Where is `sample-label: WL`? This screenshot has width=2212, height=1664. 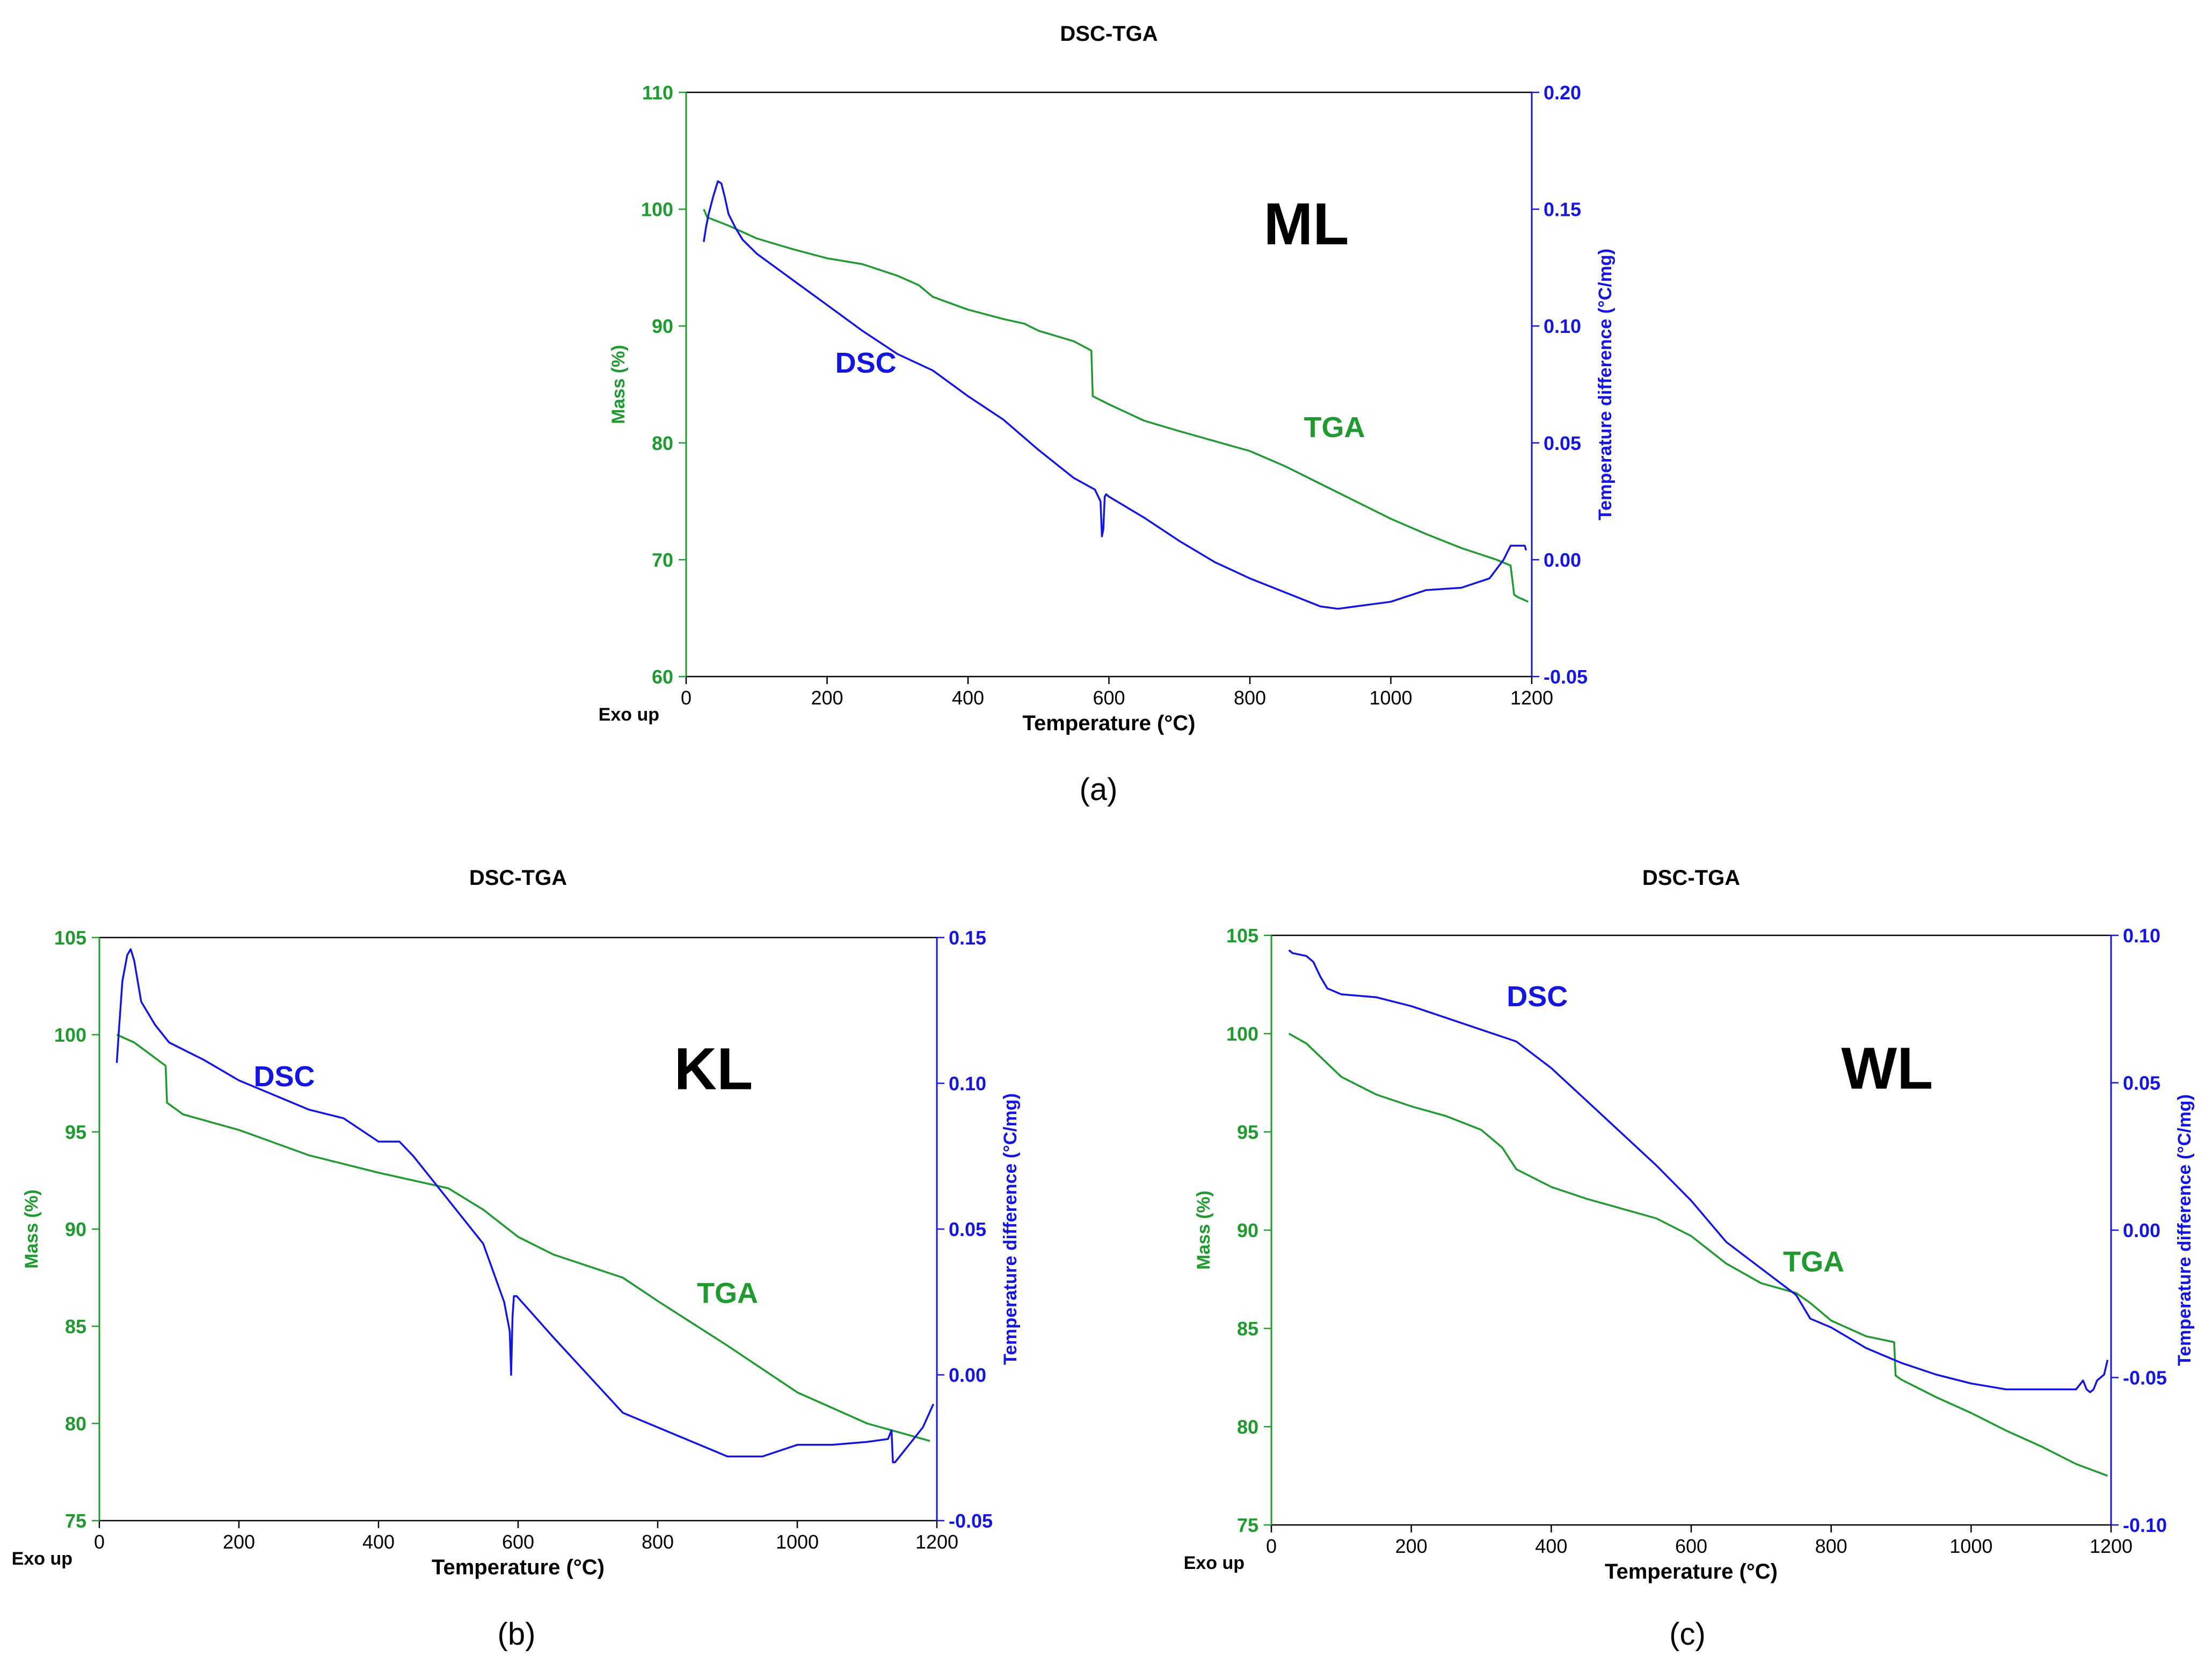 sample-label: WL is located at coordinates (1887, 1068).